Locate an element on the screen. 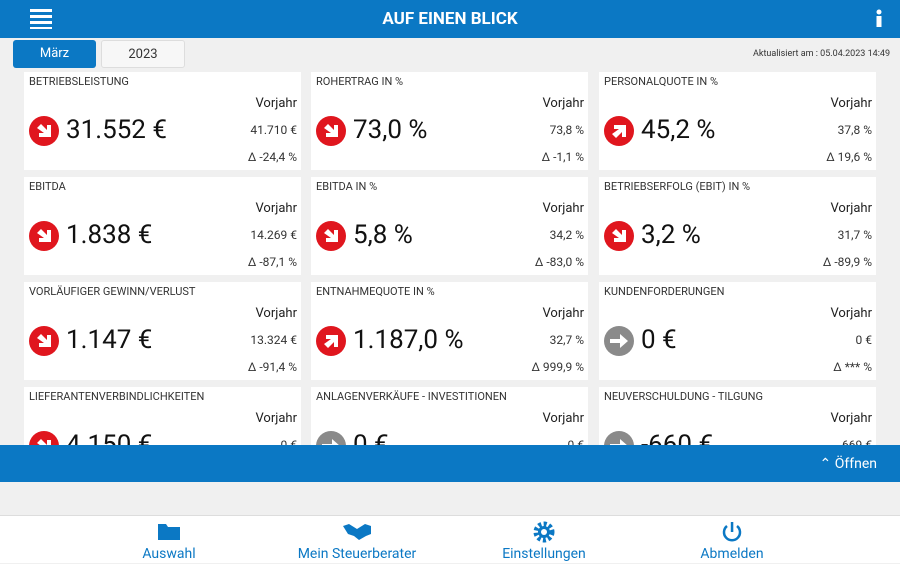 This screenshot has width=900, height=564. header-title: AUF EINEN BLICK is located at coordinates (450, 19).